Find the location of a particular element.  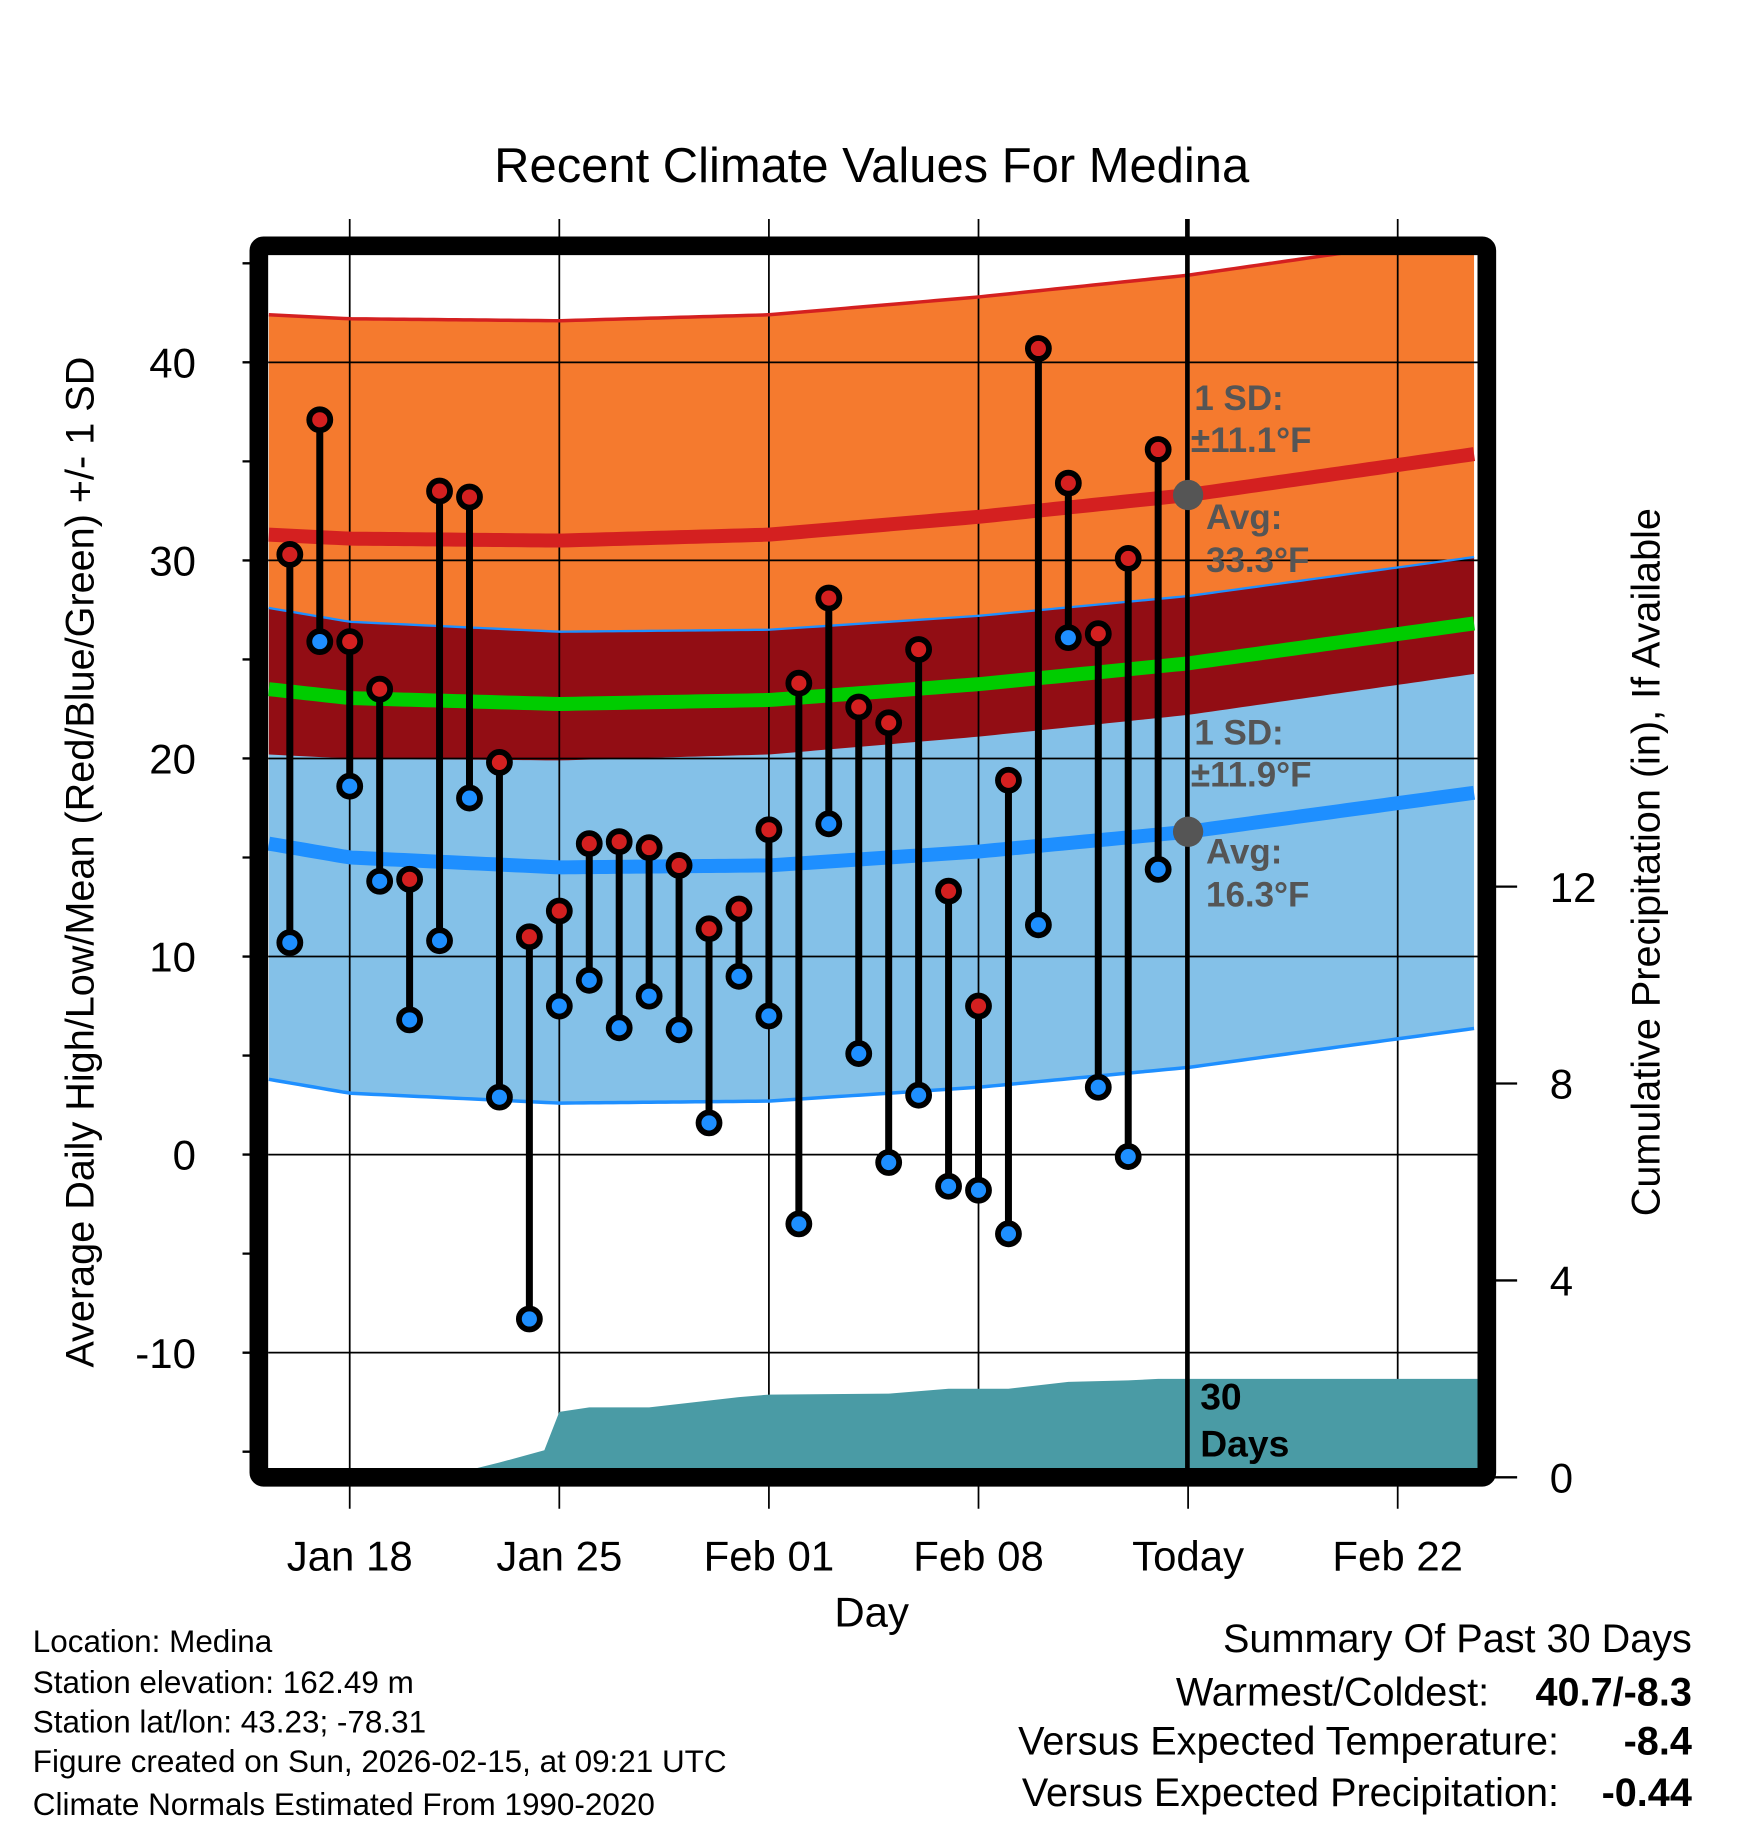

chart-title: Recent Climate Values For Medina is located at coordinates (872, 166).